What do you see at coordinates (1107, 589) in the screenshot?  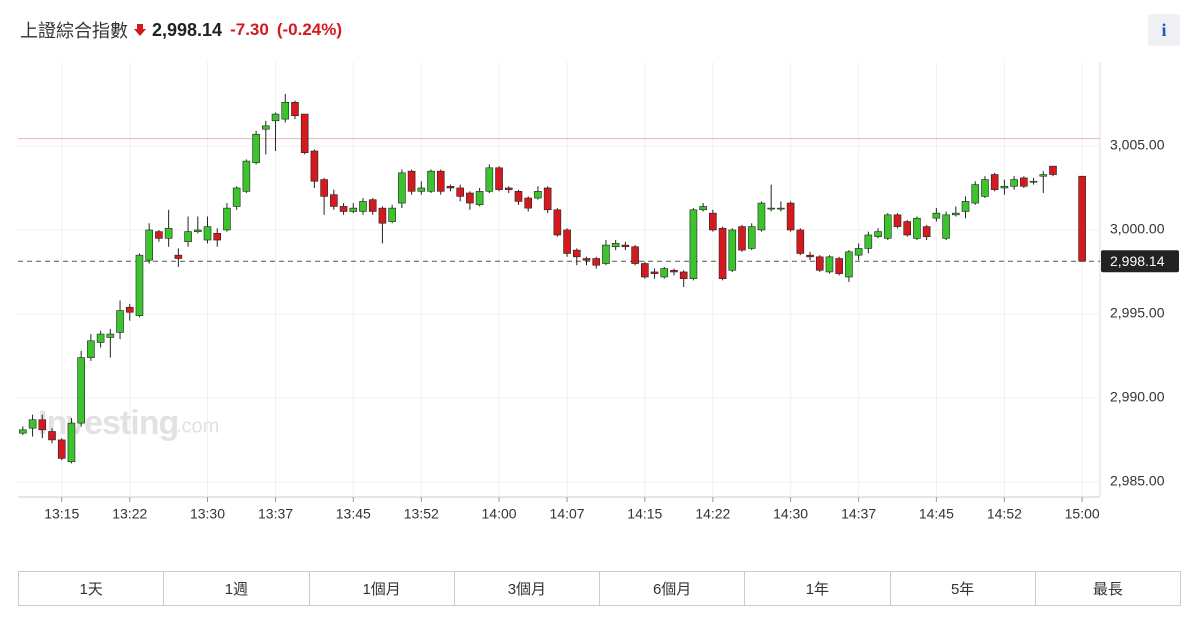 I see `range-button: 最長` at bounding box center [1107, 589].